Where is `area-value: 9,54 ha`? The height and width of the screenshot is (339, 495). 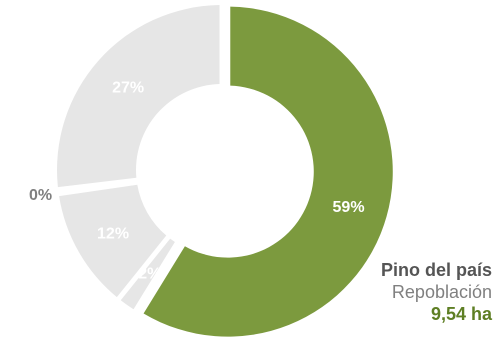
area-value: 9,54 ha is located at coordinates (461, 314).